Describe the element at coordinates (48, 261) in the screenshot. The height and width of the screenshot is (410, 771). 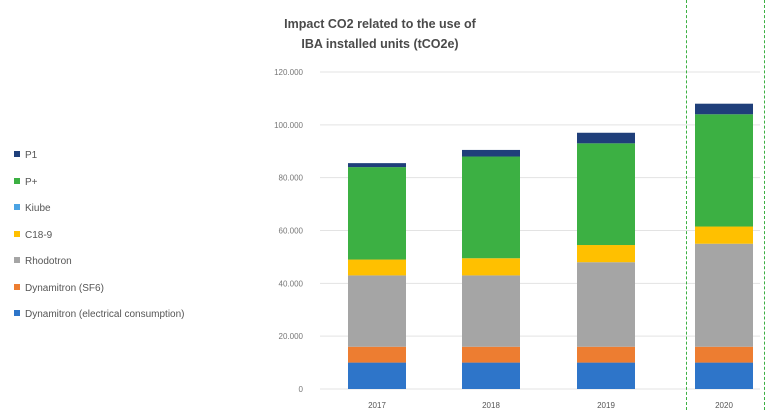
I see `legend-label: Rhodotron` at that location.